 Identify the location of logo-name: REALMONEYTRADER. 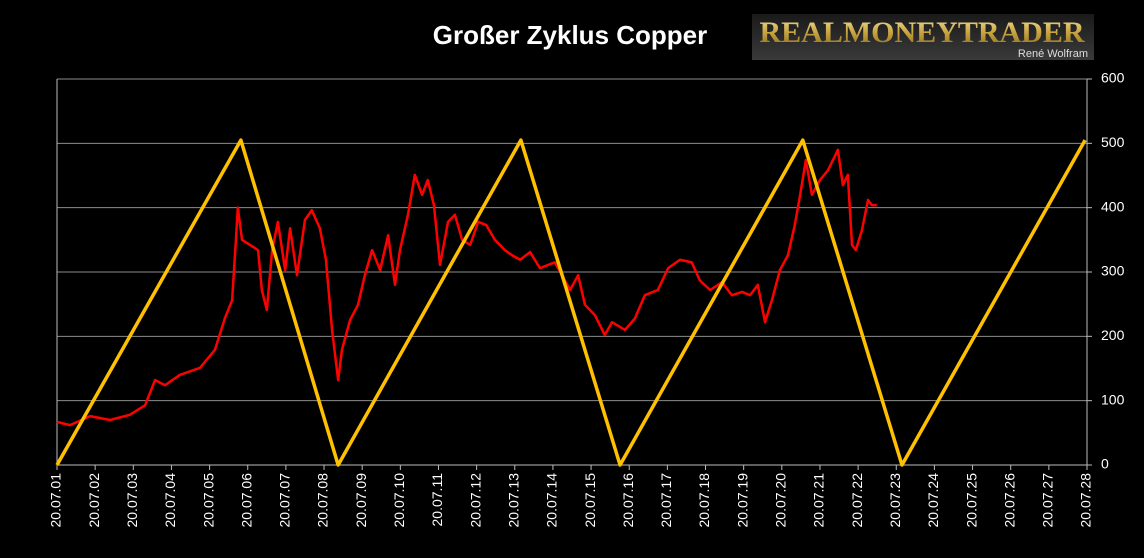
(921, 32).